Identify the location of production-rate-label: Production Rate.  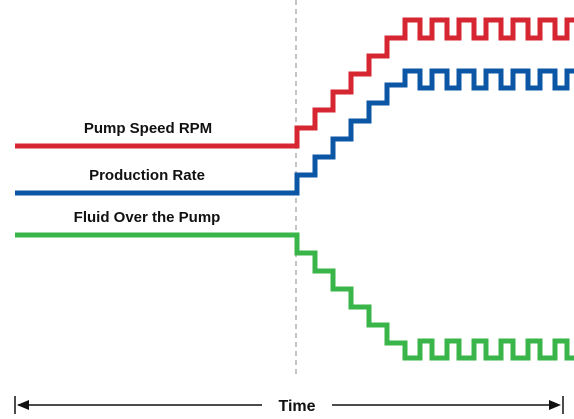
(147, 175).